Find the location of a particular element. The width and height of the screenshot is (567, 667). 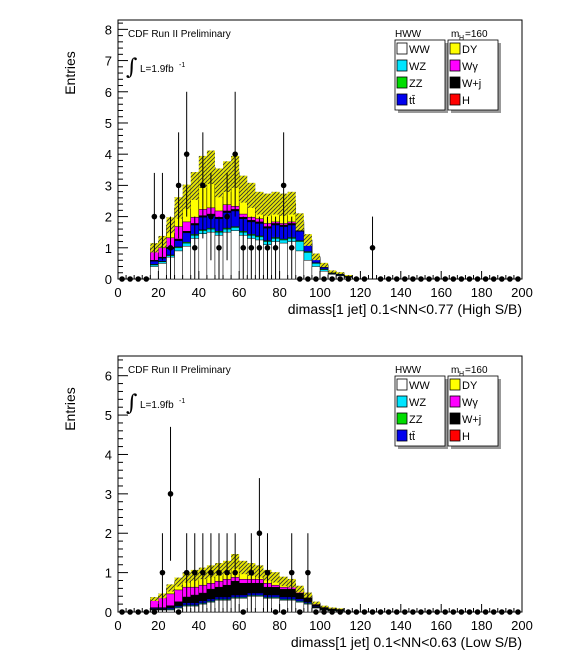

legend-label-WZ: WZ is located at coordinates (417, 403).